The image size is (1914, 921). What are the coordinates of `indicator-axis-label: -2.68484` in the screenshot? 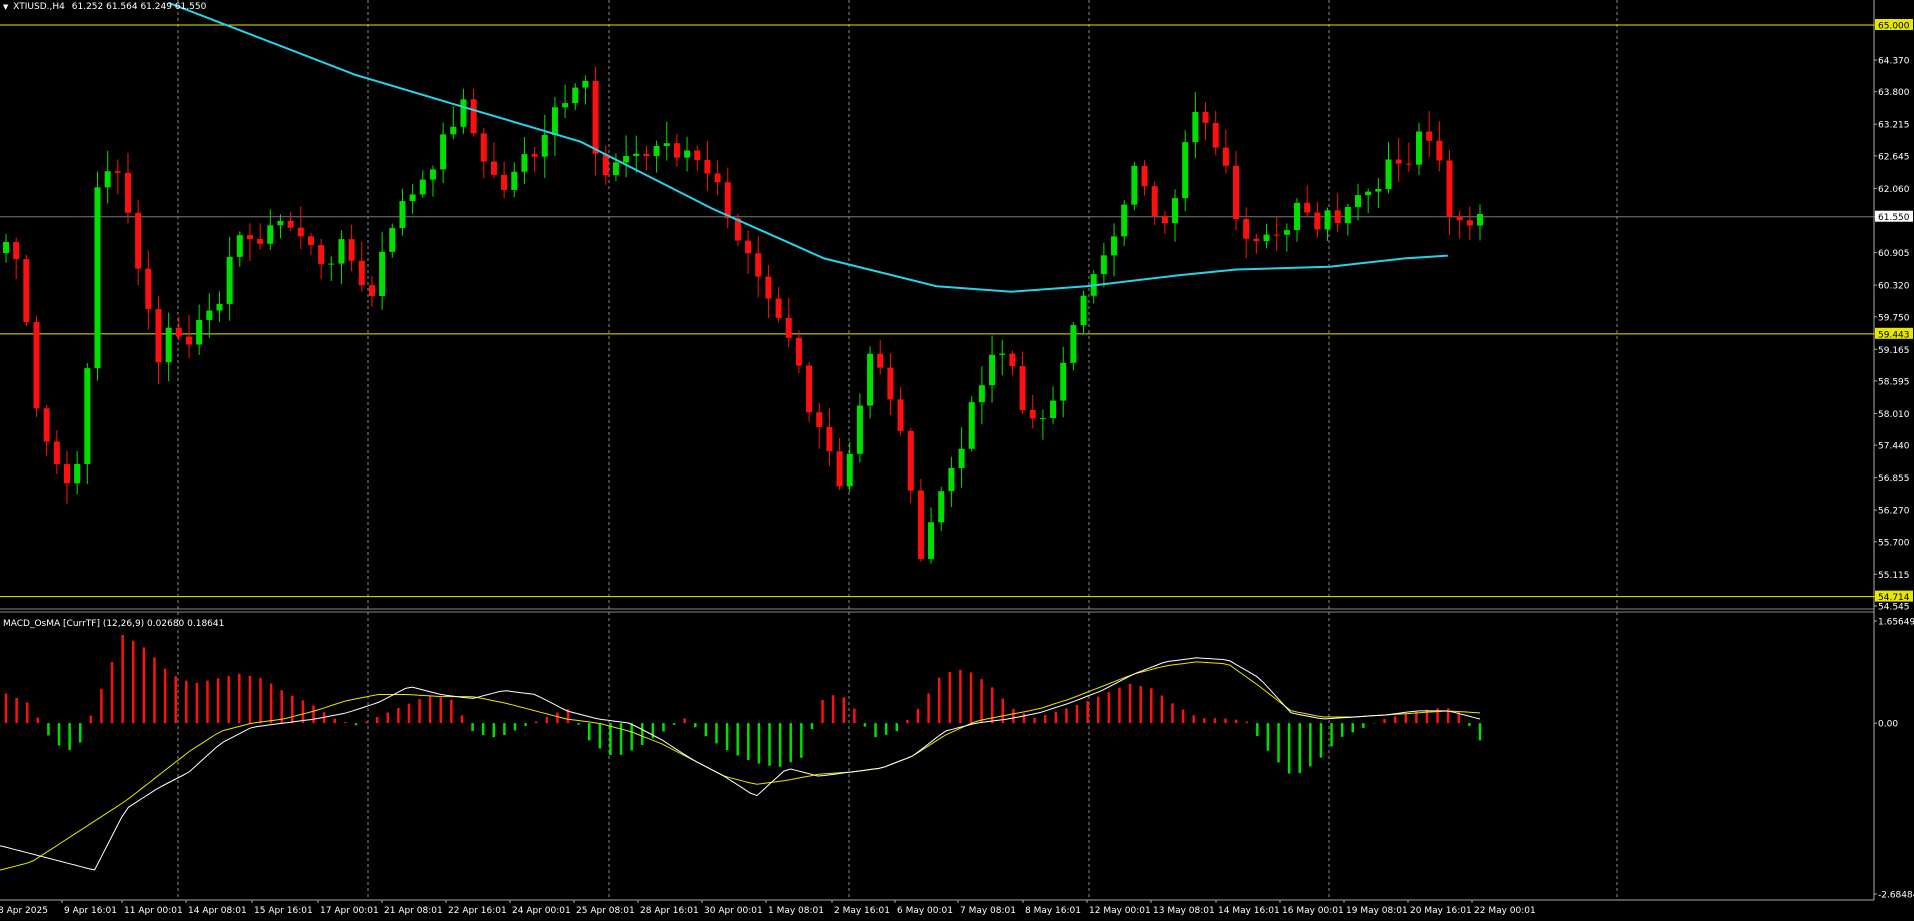 It's located at (1896, 896).